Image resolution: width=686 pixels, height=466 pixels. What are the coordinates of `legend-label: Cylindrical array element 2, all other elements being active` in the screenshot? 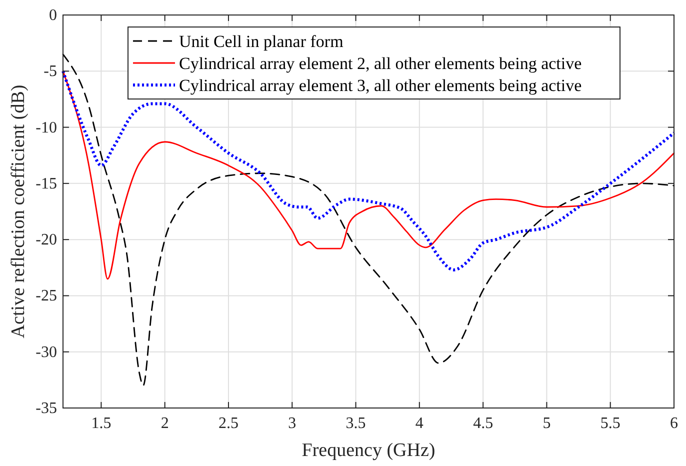 It's located at (380, 63).